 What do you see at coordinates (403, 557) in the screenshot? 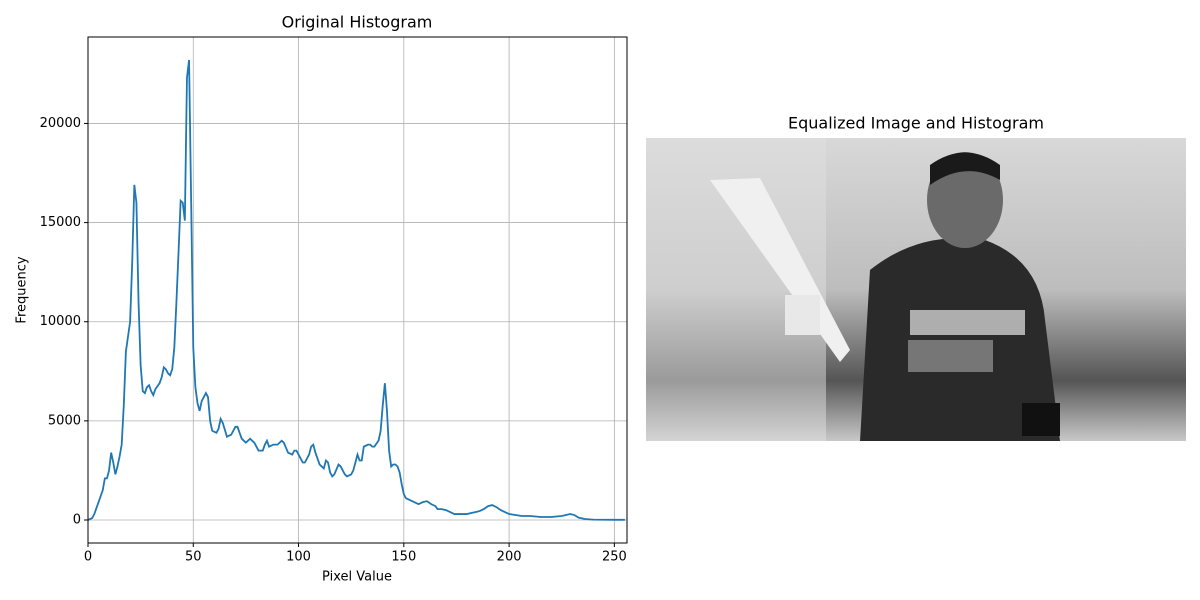
I see `x-tick-label: 150` at bounding box center [403, 557].